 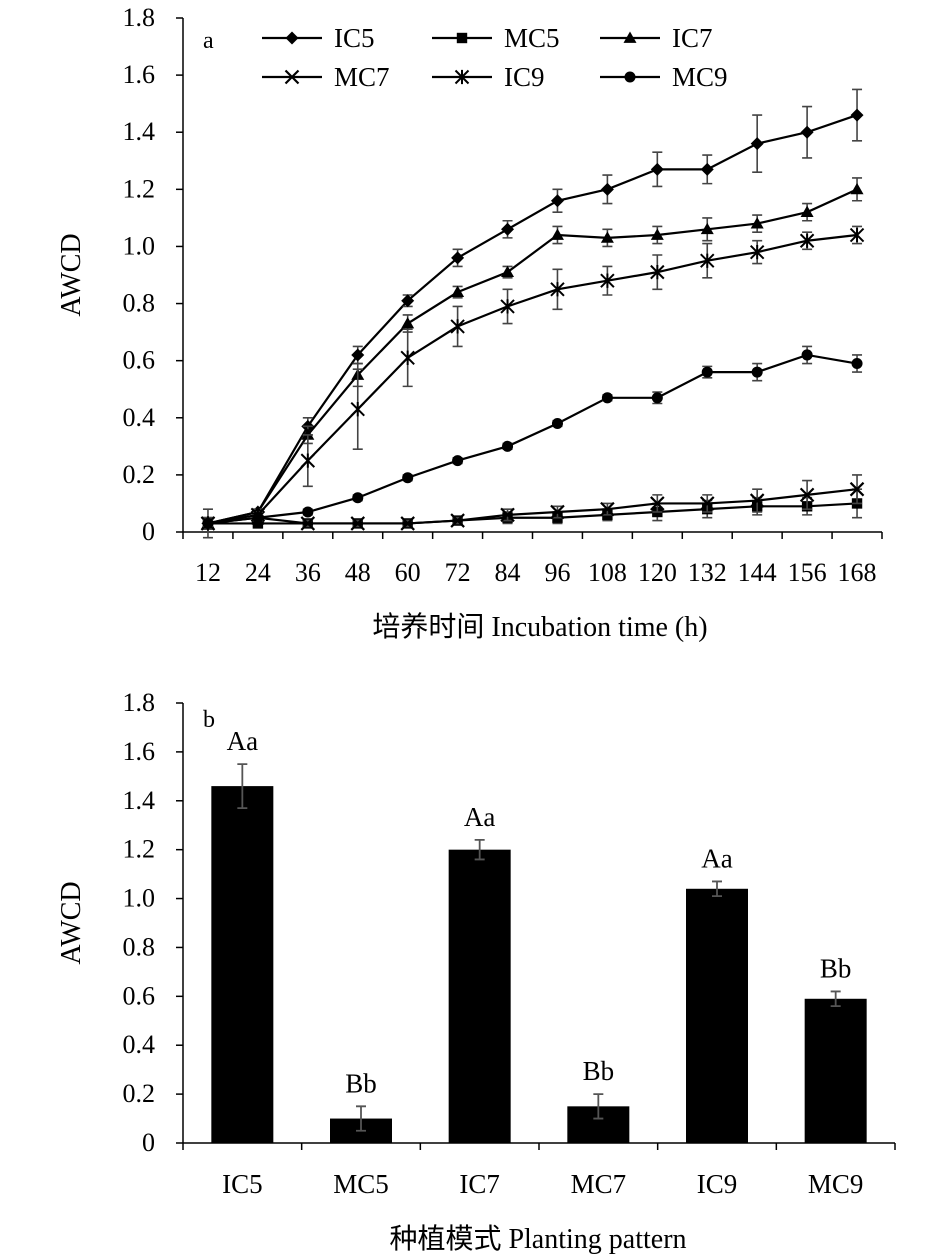 I want to click on series-mc9, so click(x=532, y=437).